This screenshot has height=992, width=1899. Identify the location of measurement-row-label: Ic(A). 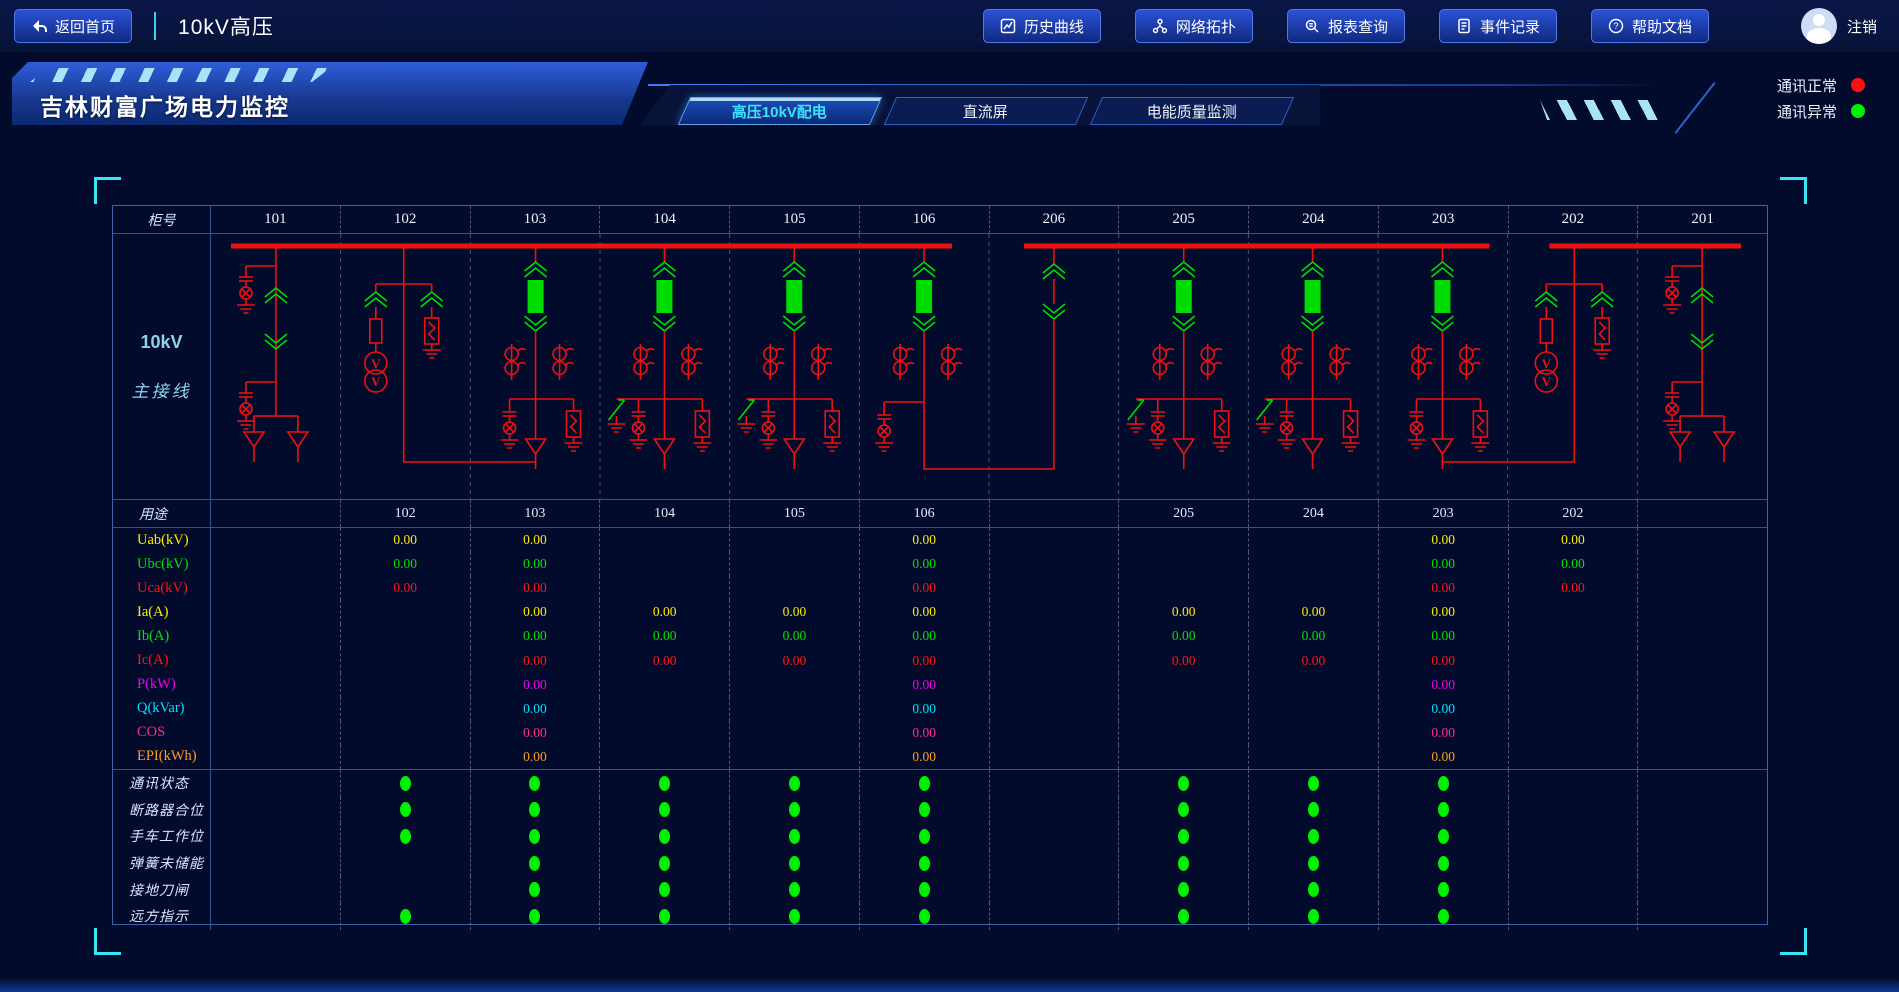
(162, 660).